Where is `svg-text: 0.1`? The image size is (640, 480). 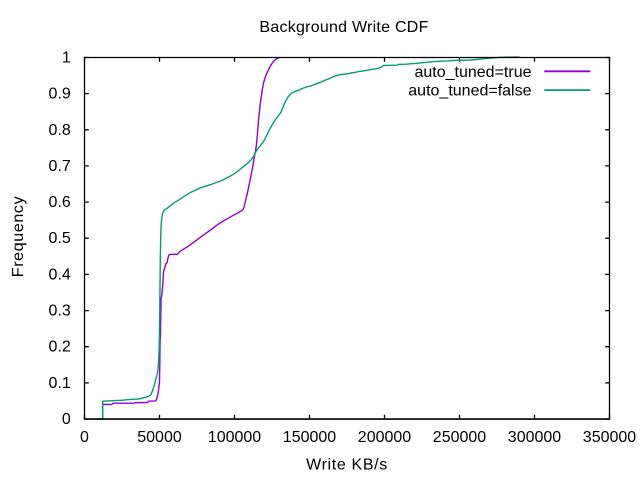
svg-text: 0.1 is located at coordinates (60, 383).